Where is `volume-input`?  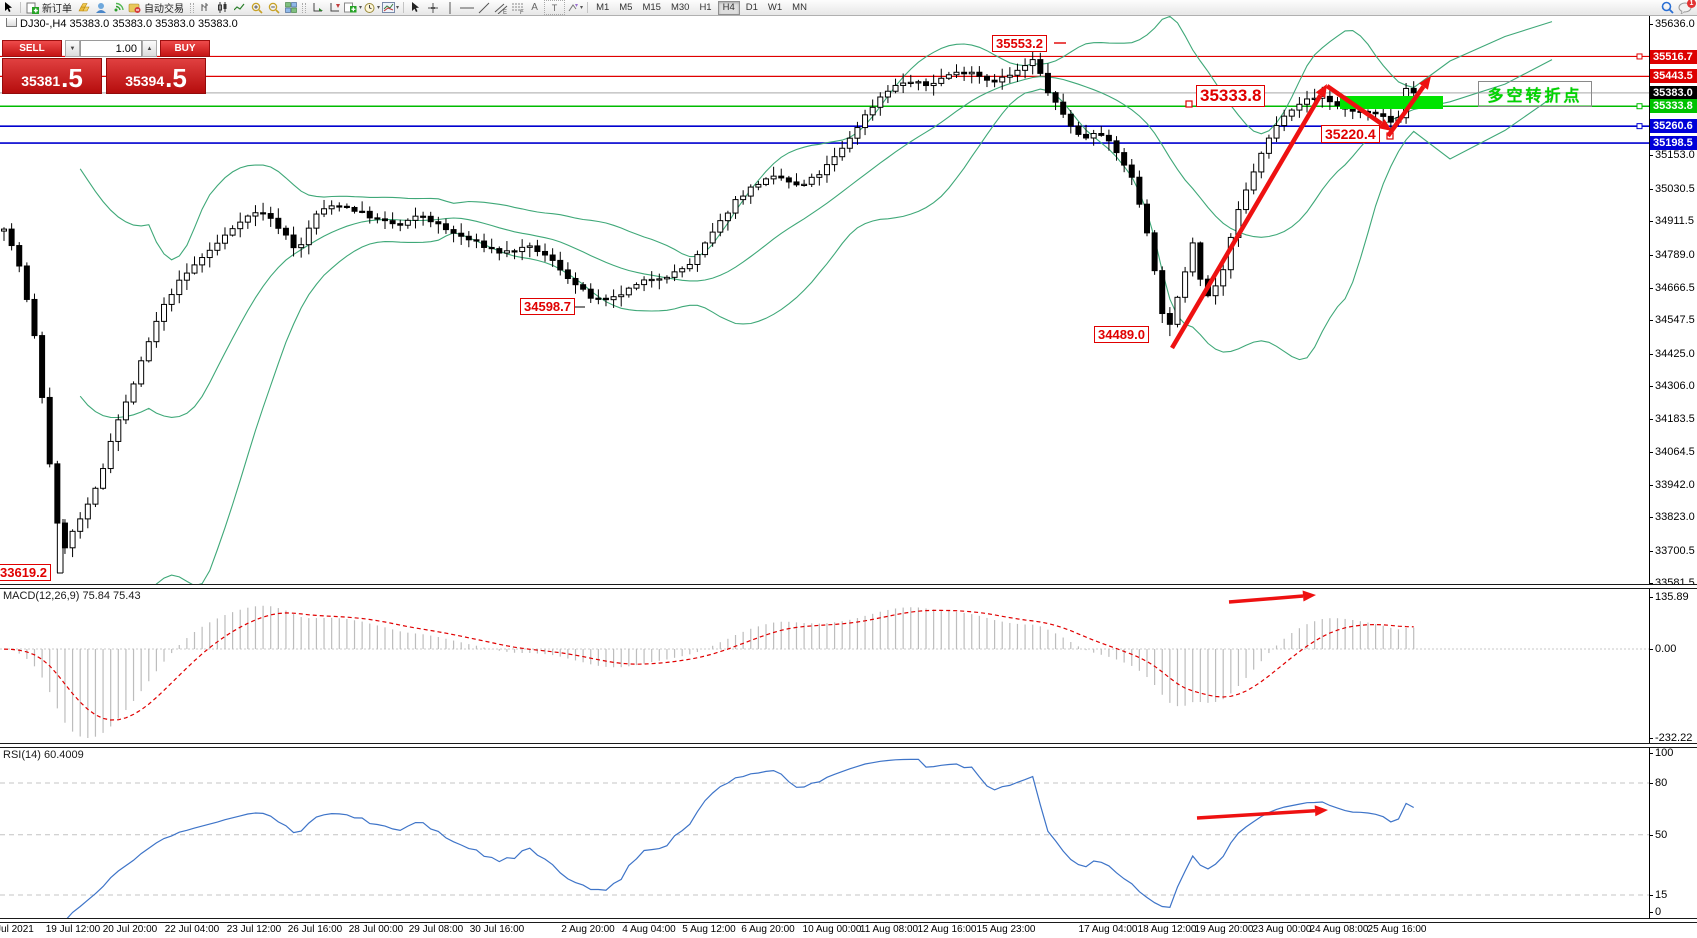
volume-input is located at coordinates (111, 48).